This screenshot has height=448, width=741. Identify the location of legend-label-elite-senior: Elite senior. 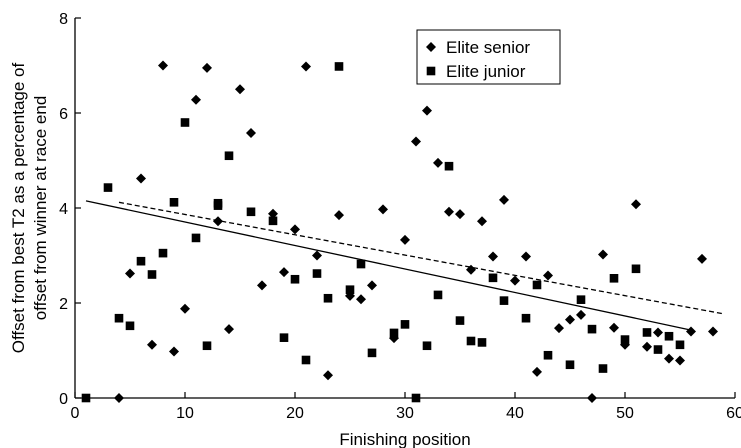
(488, 47).